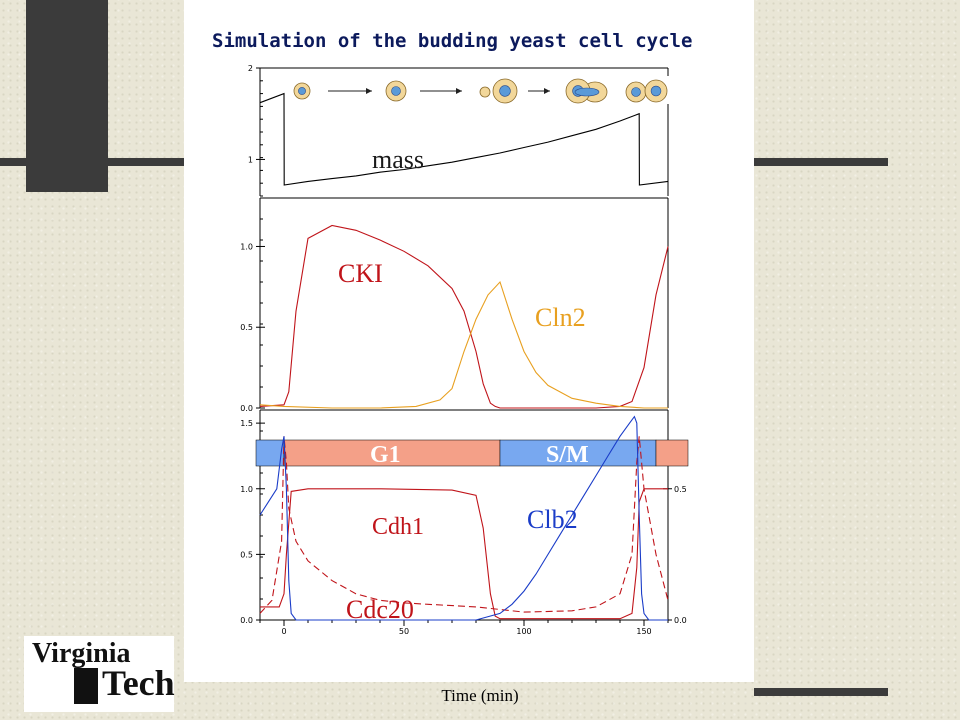 The width and height of the screenshot is (960, 720). I want to click on virginia-tech-logo: Virginia Tech, so click(99, 674).